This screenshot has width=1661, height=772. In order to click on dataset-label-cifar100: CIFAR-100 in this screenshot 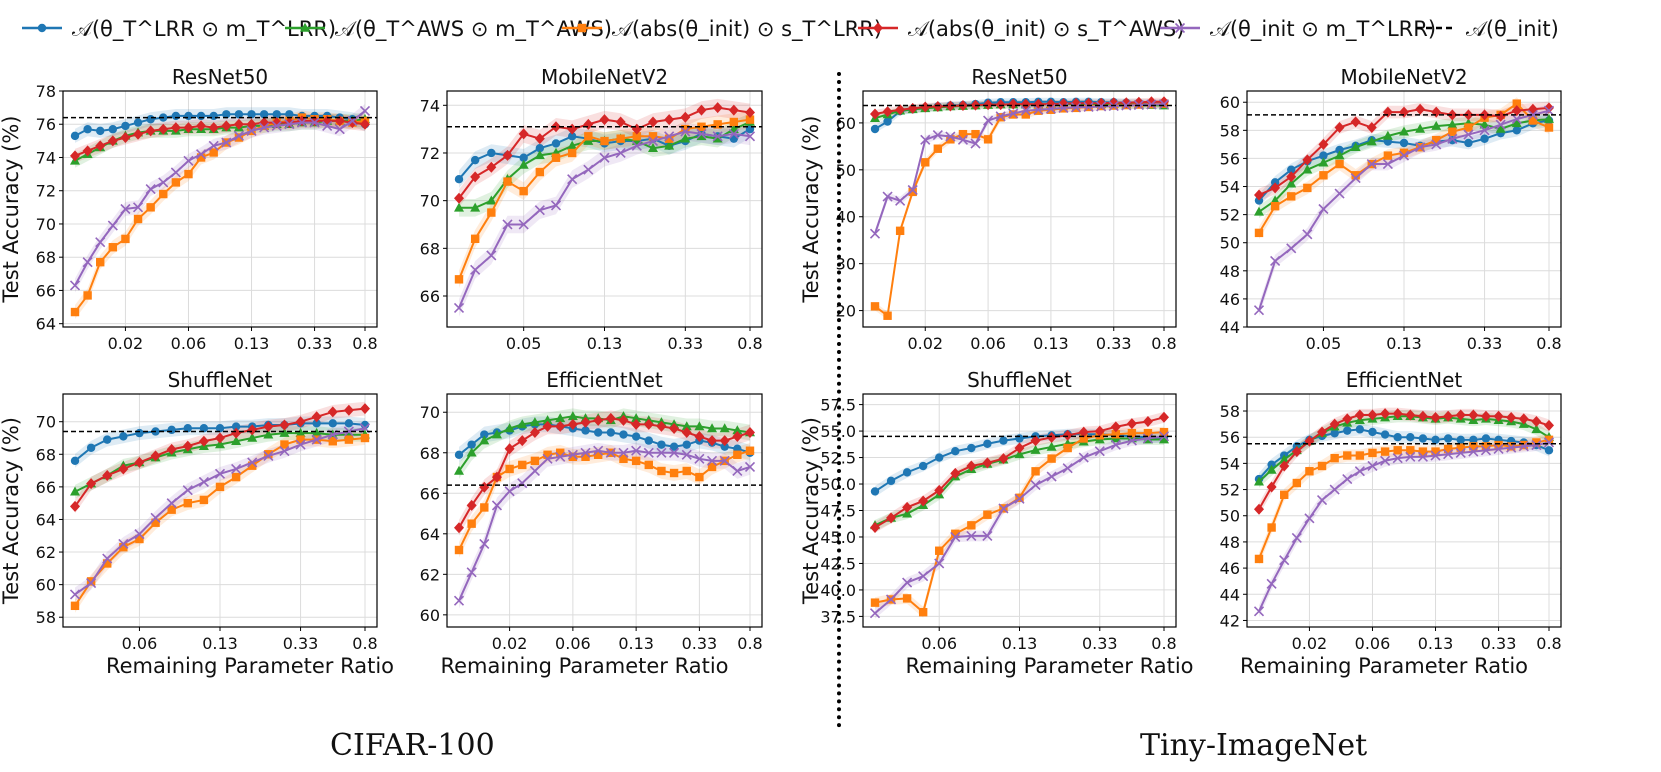, I will do `click(412, 745)`.